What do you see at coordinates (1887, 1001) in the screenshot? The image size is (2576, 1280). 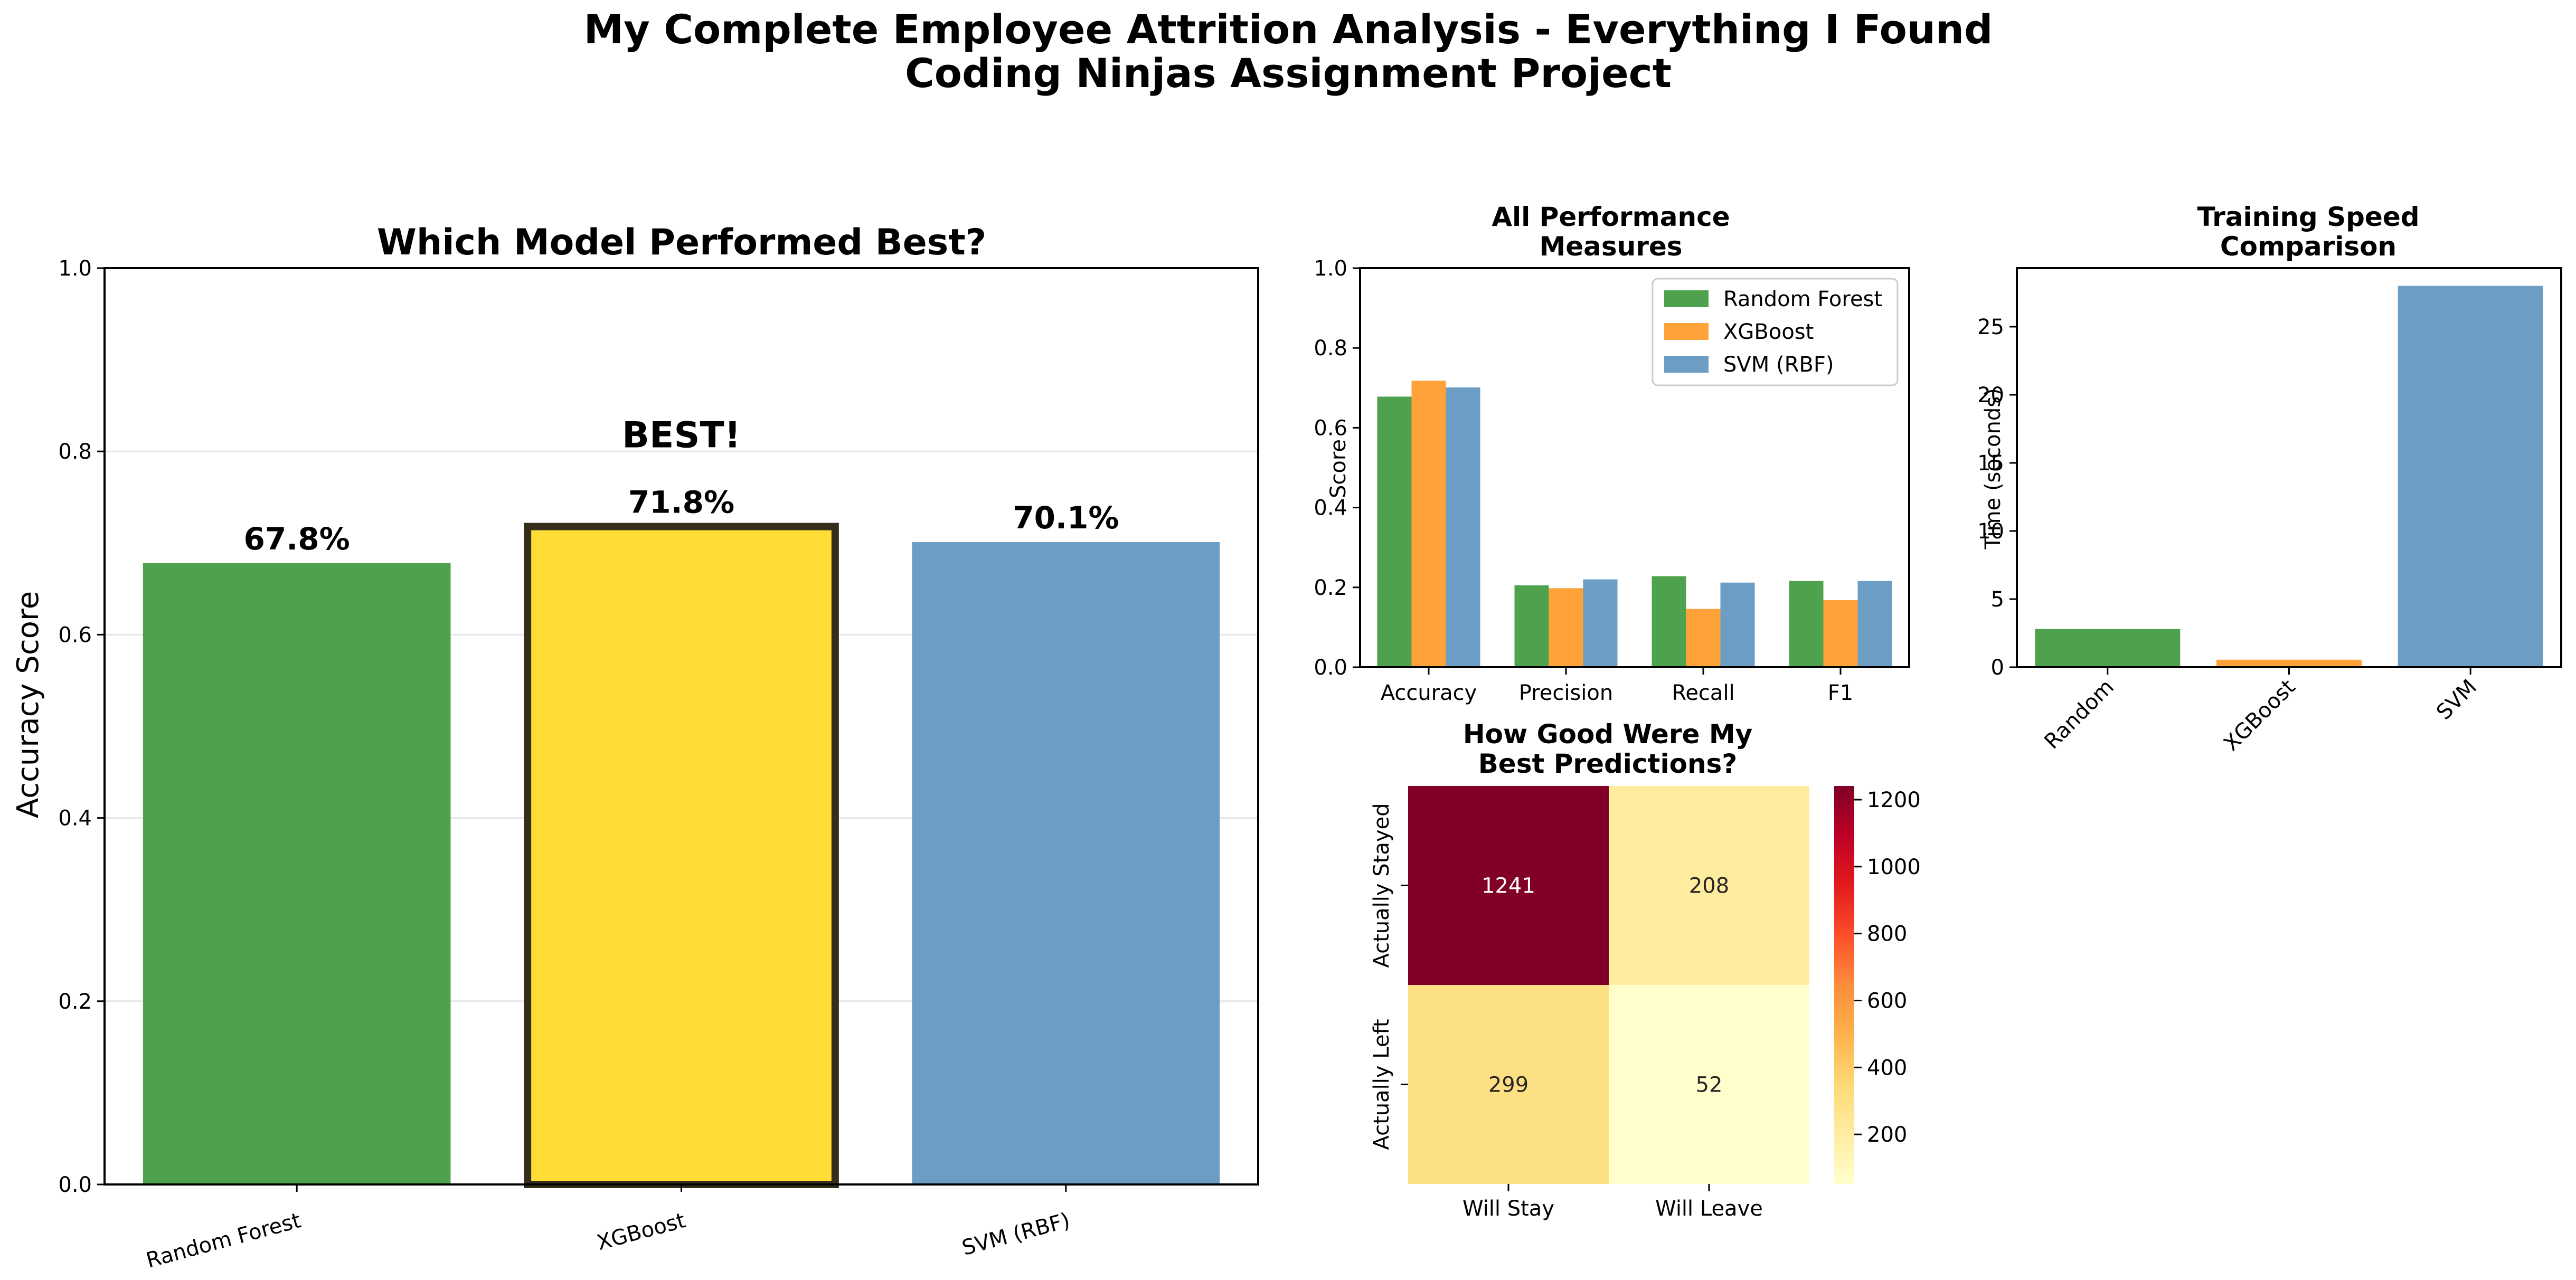 I see `colorbar-tick-label: 600` at bounding box center [1887, 1001].